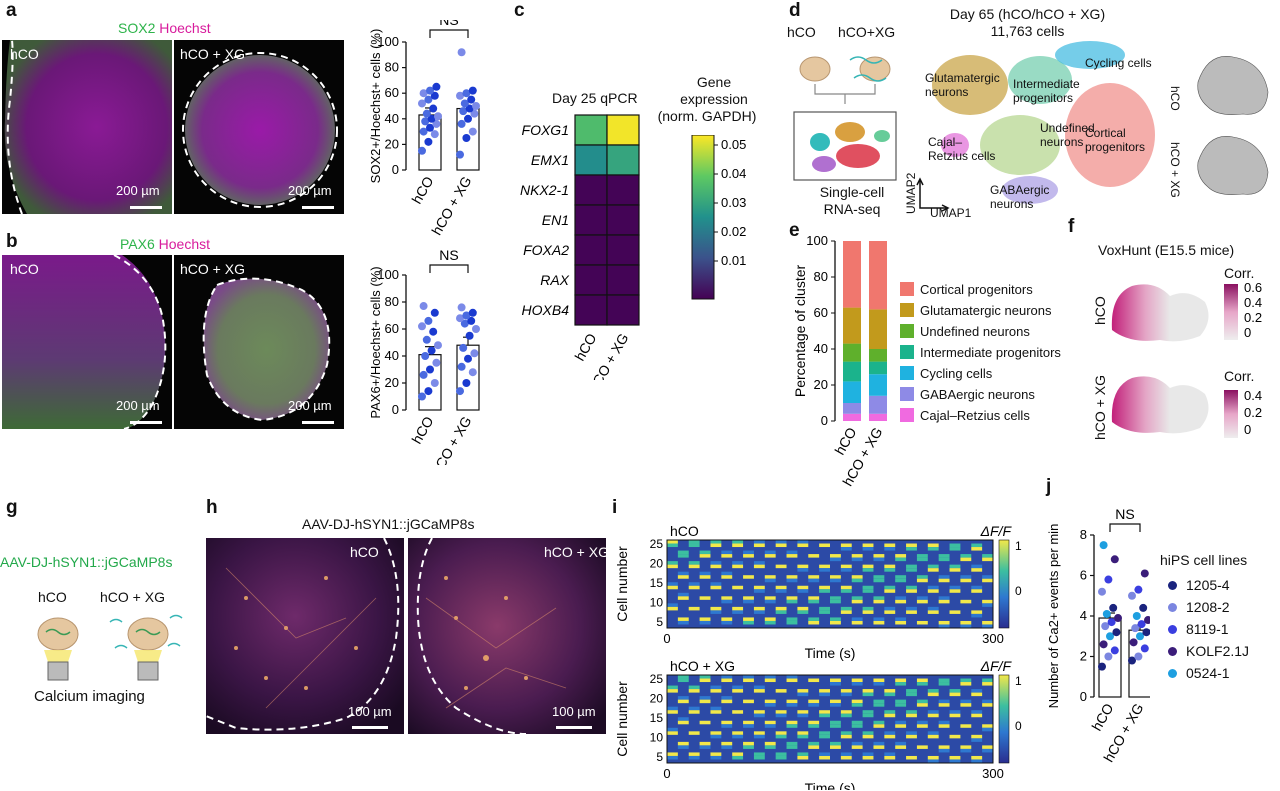 The image size is (1280, 791). Describe the element at coordinates (1239, 376) in the screenshot. I see `panel-f-cbar-title-2: Corr.` at that location.